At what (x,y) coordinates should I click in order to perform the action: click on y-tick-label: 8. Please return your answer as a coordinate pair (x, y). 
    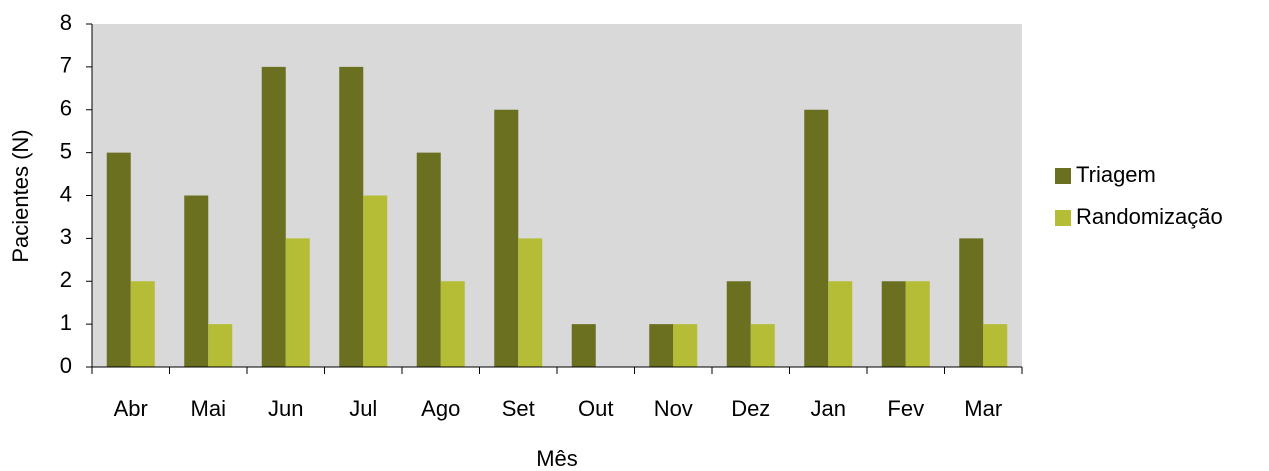
    Looking at the image, I should click on (66, 22).